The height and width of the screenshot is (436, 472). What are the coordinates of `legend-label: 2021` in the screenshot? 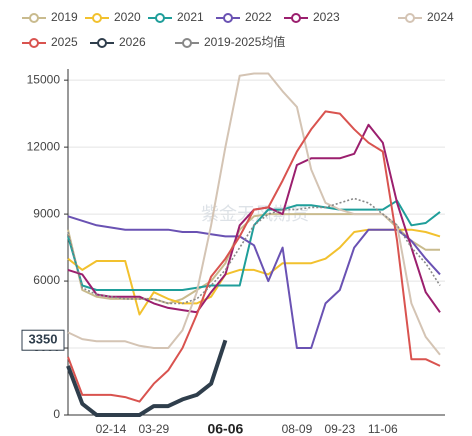 It's located at (190, 17).